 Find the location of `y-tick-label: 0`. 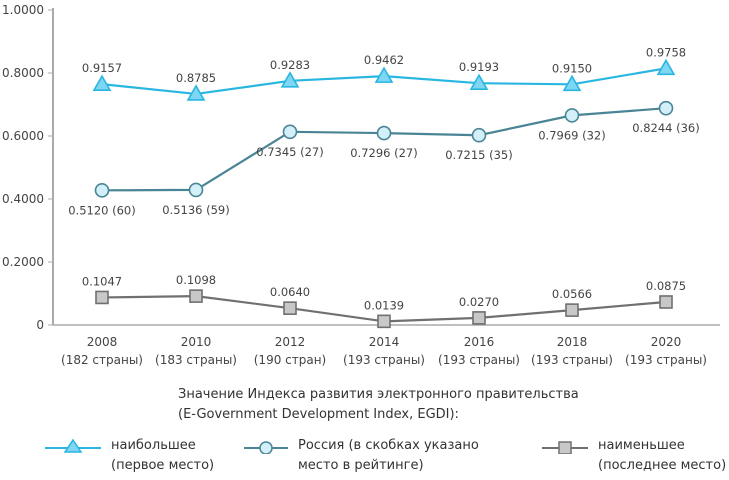

y-tick-label: 0 is located at coordinates (40, 325).